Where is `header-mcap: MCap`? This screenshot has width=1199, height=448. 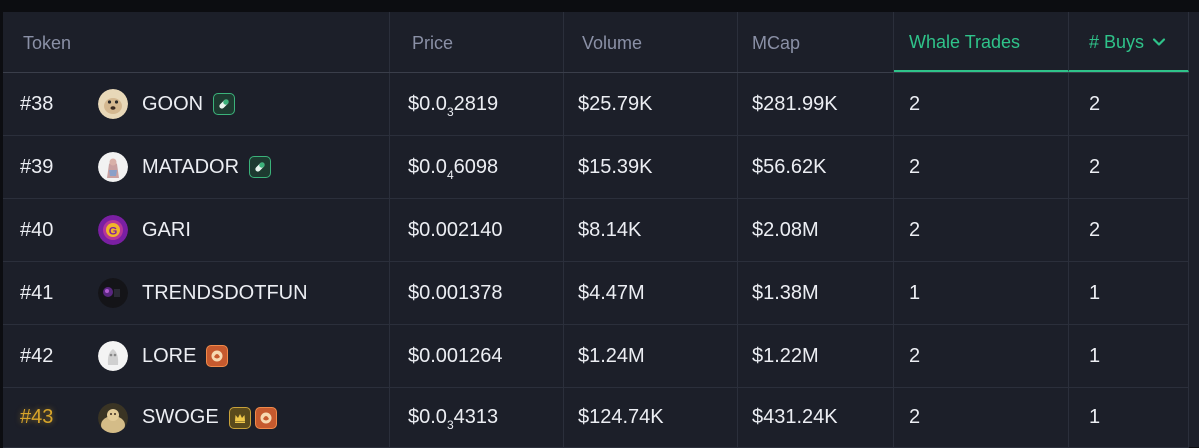
header-mcap: MCap is located at coordinates (816, 42).